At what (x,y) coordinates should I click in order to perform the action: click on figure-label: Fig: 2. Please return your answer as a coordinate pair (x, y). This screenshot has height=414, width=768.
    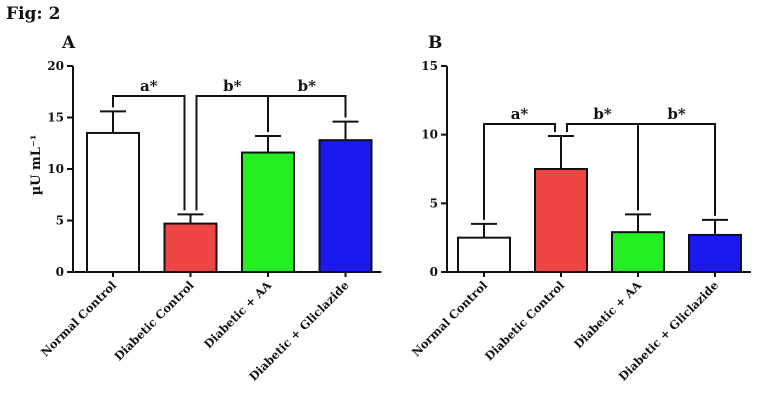
    Looking at the image, I should click on (33, 14).